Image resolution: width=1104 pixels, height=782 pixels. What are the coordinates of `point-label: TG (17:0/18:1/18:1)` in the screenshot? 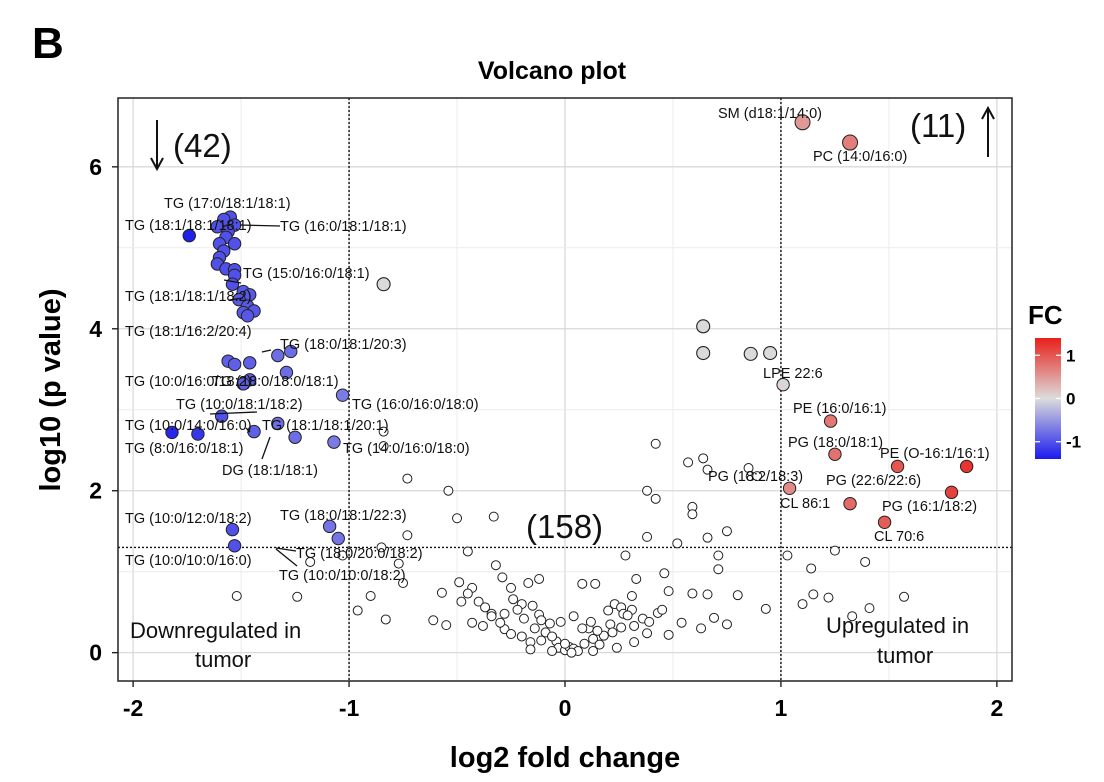 It's located at (227, 204).